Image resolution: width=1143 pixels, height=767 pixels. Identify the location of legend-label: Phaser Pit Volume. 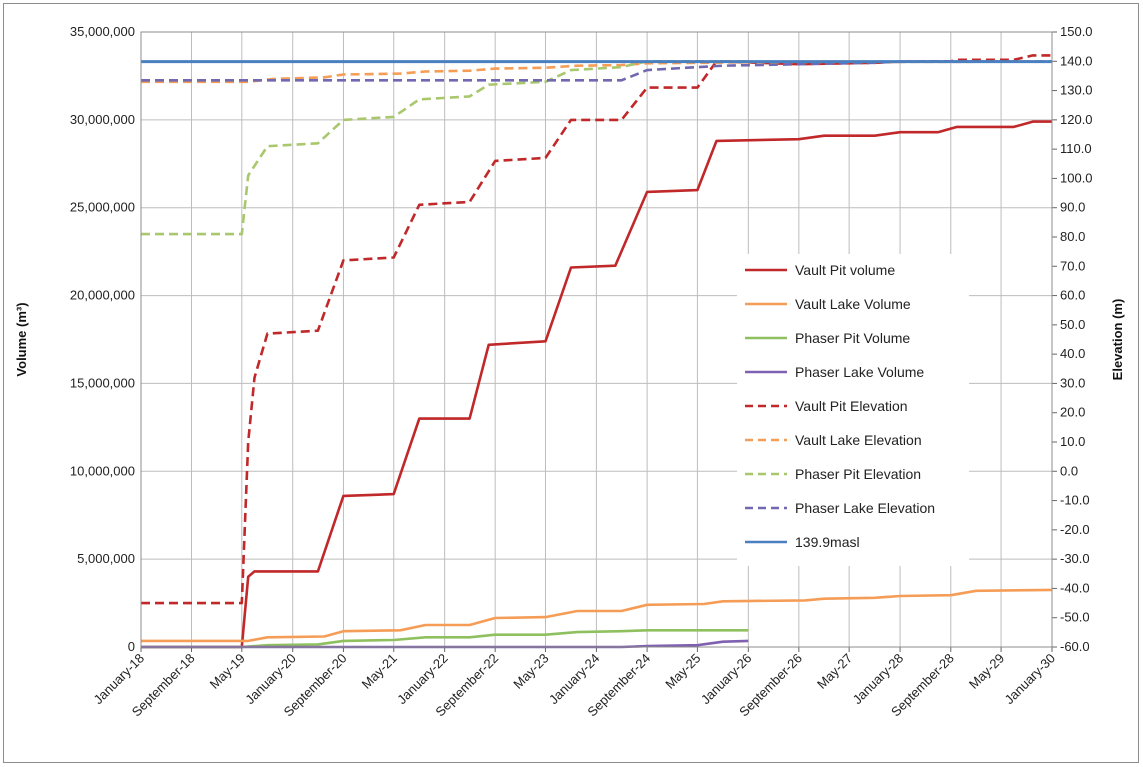
(852, 338).